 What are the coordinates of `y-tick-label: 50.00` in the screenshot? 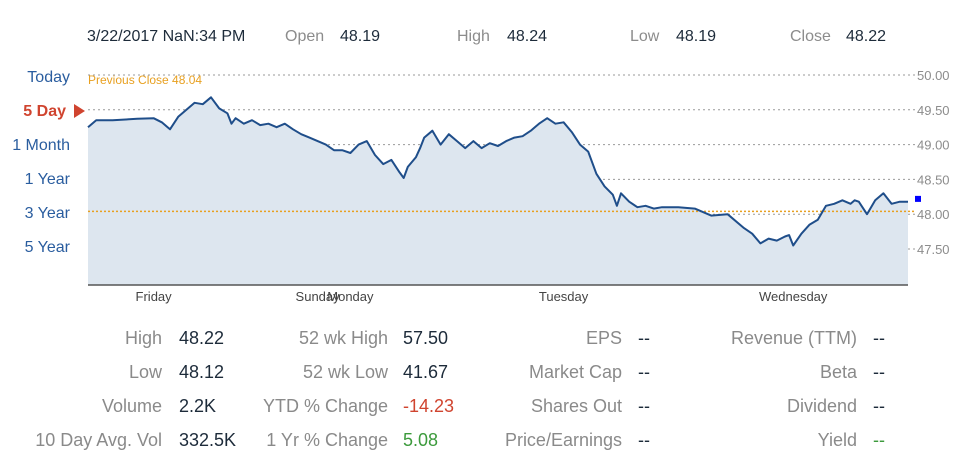 It's located at (933, 75).